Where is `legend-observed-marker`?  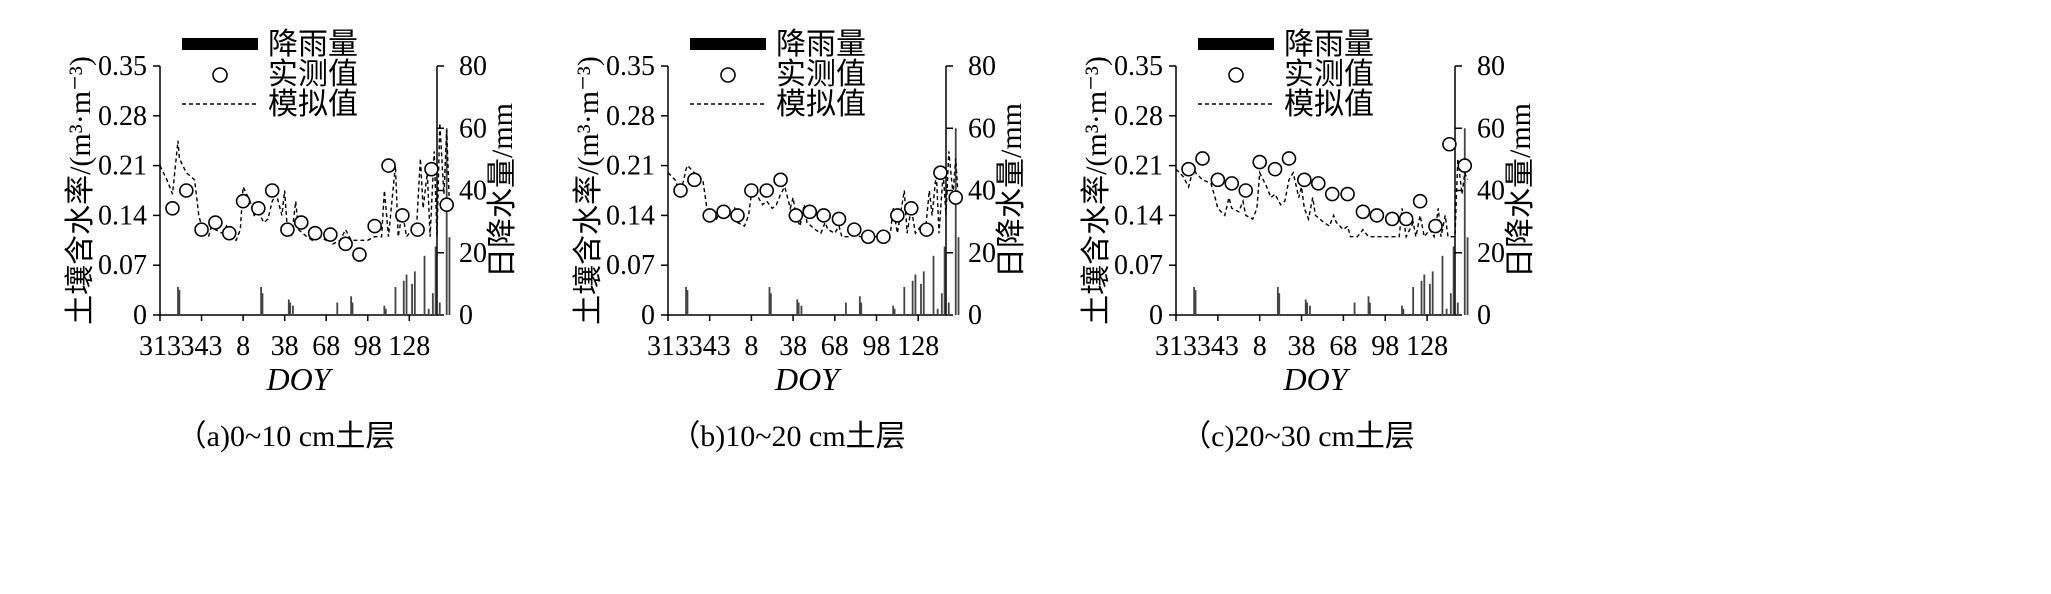
legend-observed-marker is located at coordinates (220, 75).